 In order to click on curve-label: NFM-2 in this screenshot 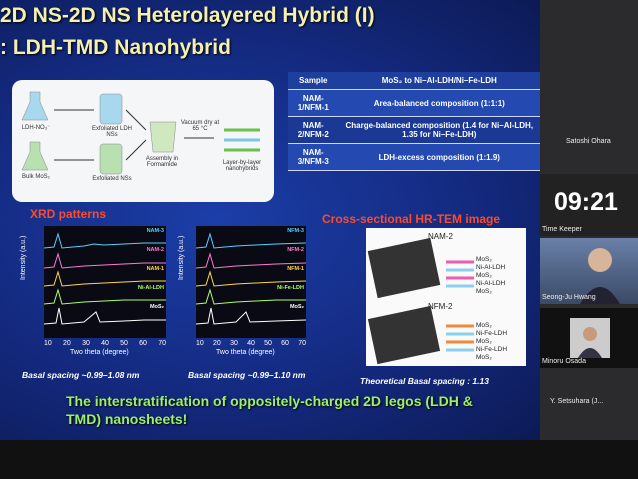, I will do `click(295, 250)`.